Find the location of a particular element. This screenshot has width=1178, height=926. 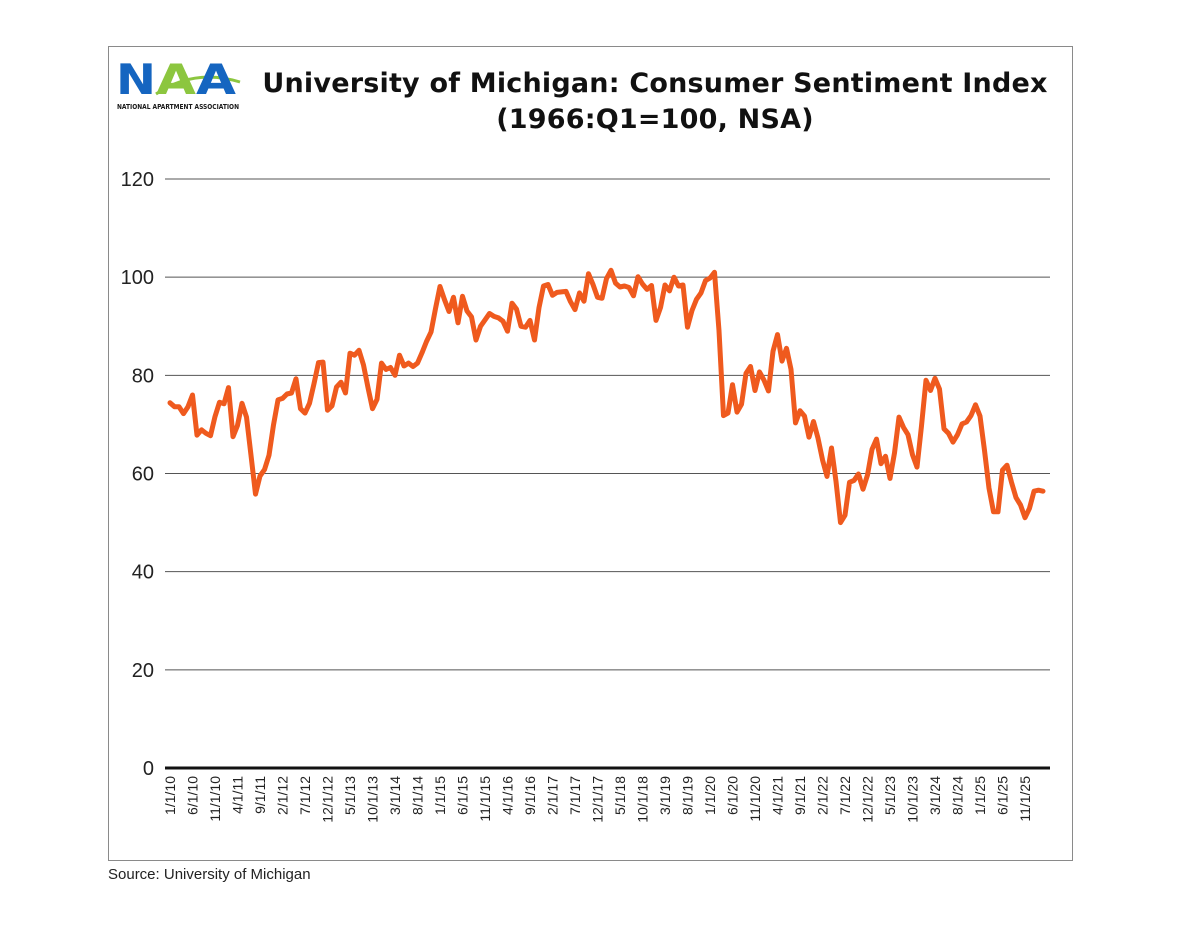

x-tick-label: 5/1/18 is located at coordinates (620, 795).